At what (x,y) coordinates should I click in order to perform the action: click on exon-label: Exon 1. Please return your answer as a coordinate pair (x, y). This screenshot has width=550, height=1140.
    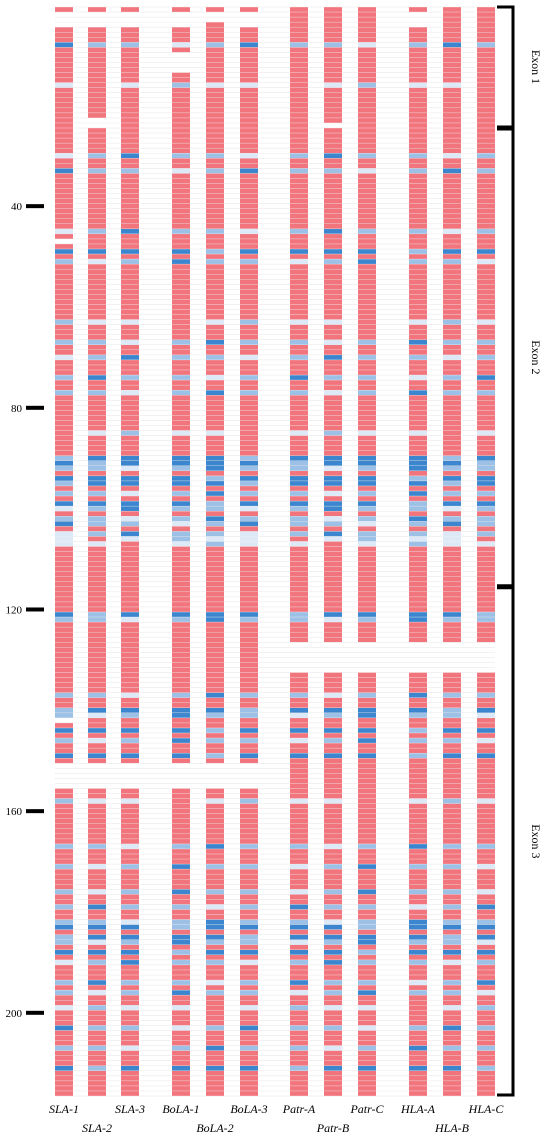
    Looking at the image, I should click on (536, 67).